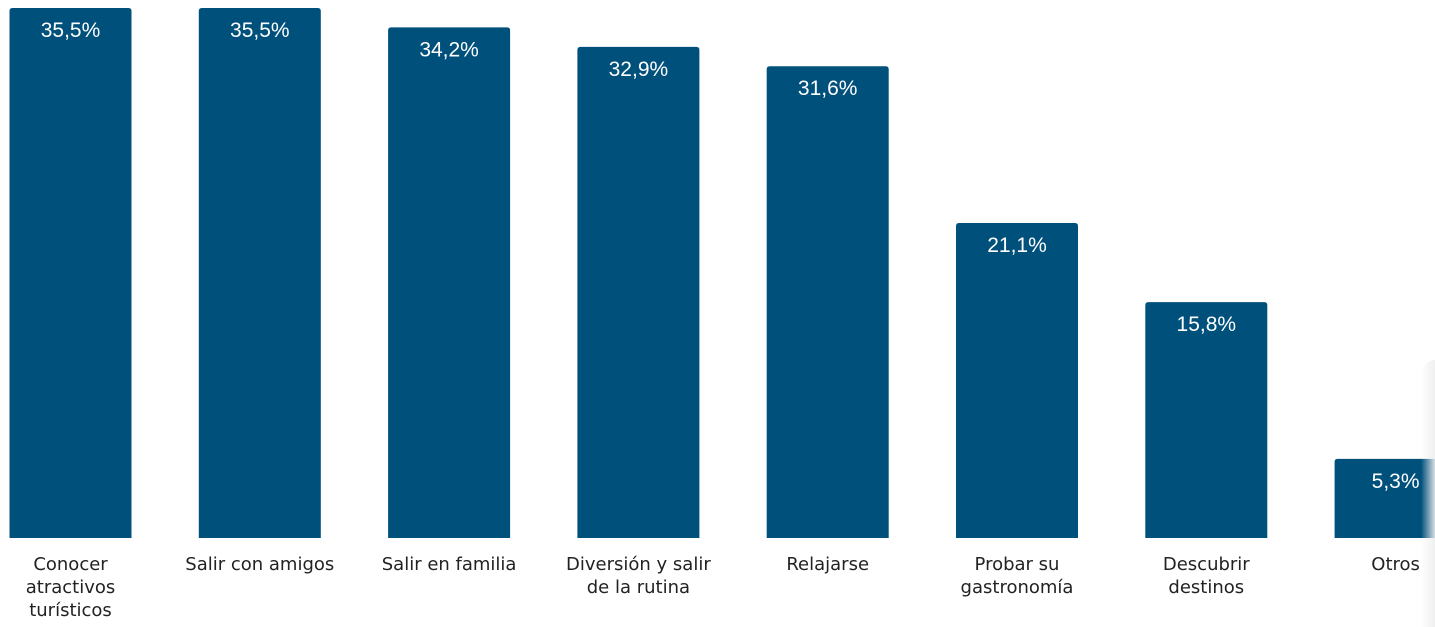 Image resolution: width=1435 pixels, height=627 pixels. I want to click on category-label-line: destinos, so click(1206, 587).